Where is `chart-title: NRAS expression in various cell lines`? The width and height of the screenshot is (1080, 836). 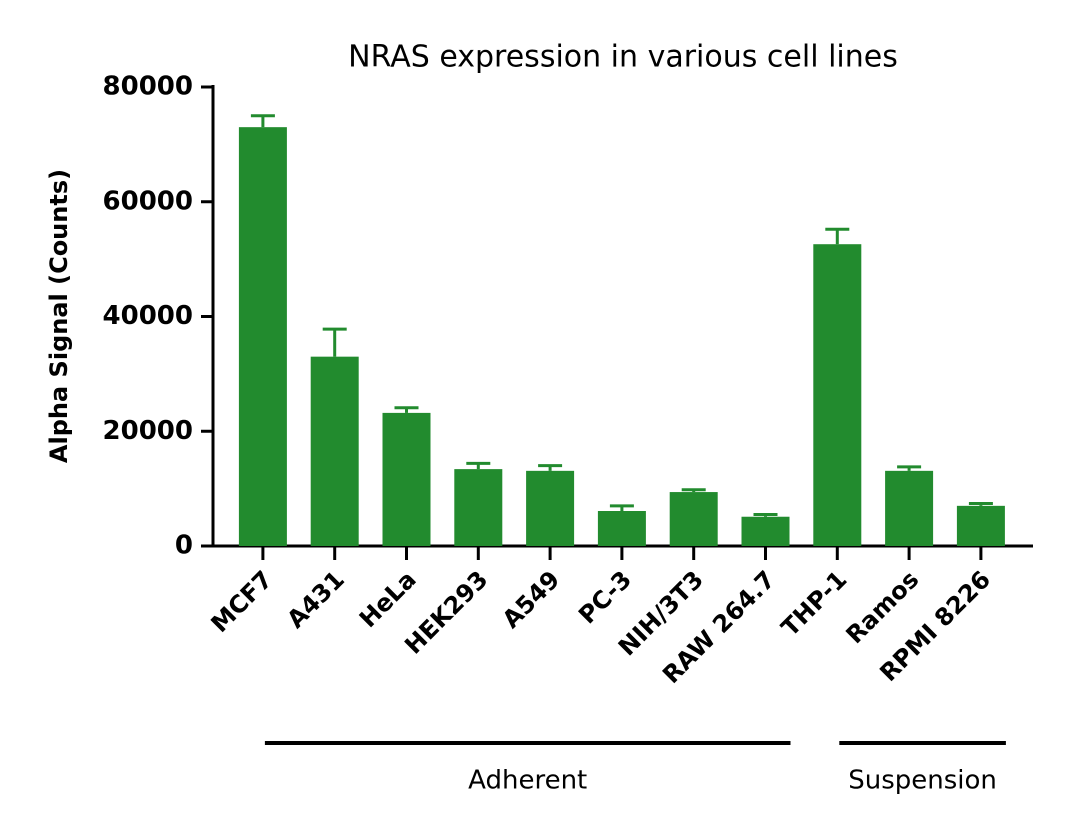
chart-title: NRAS expression in various cell lines is located at coordinates (623, 57).